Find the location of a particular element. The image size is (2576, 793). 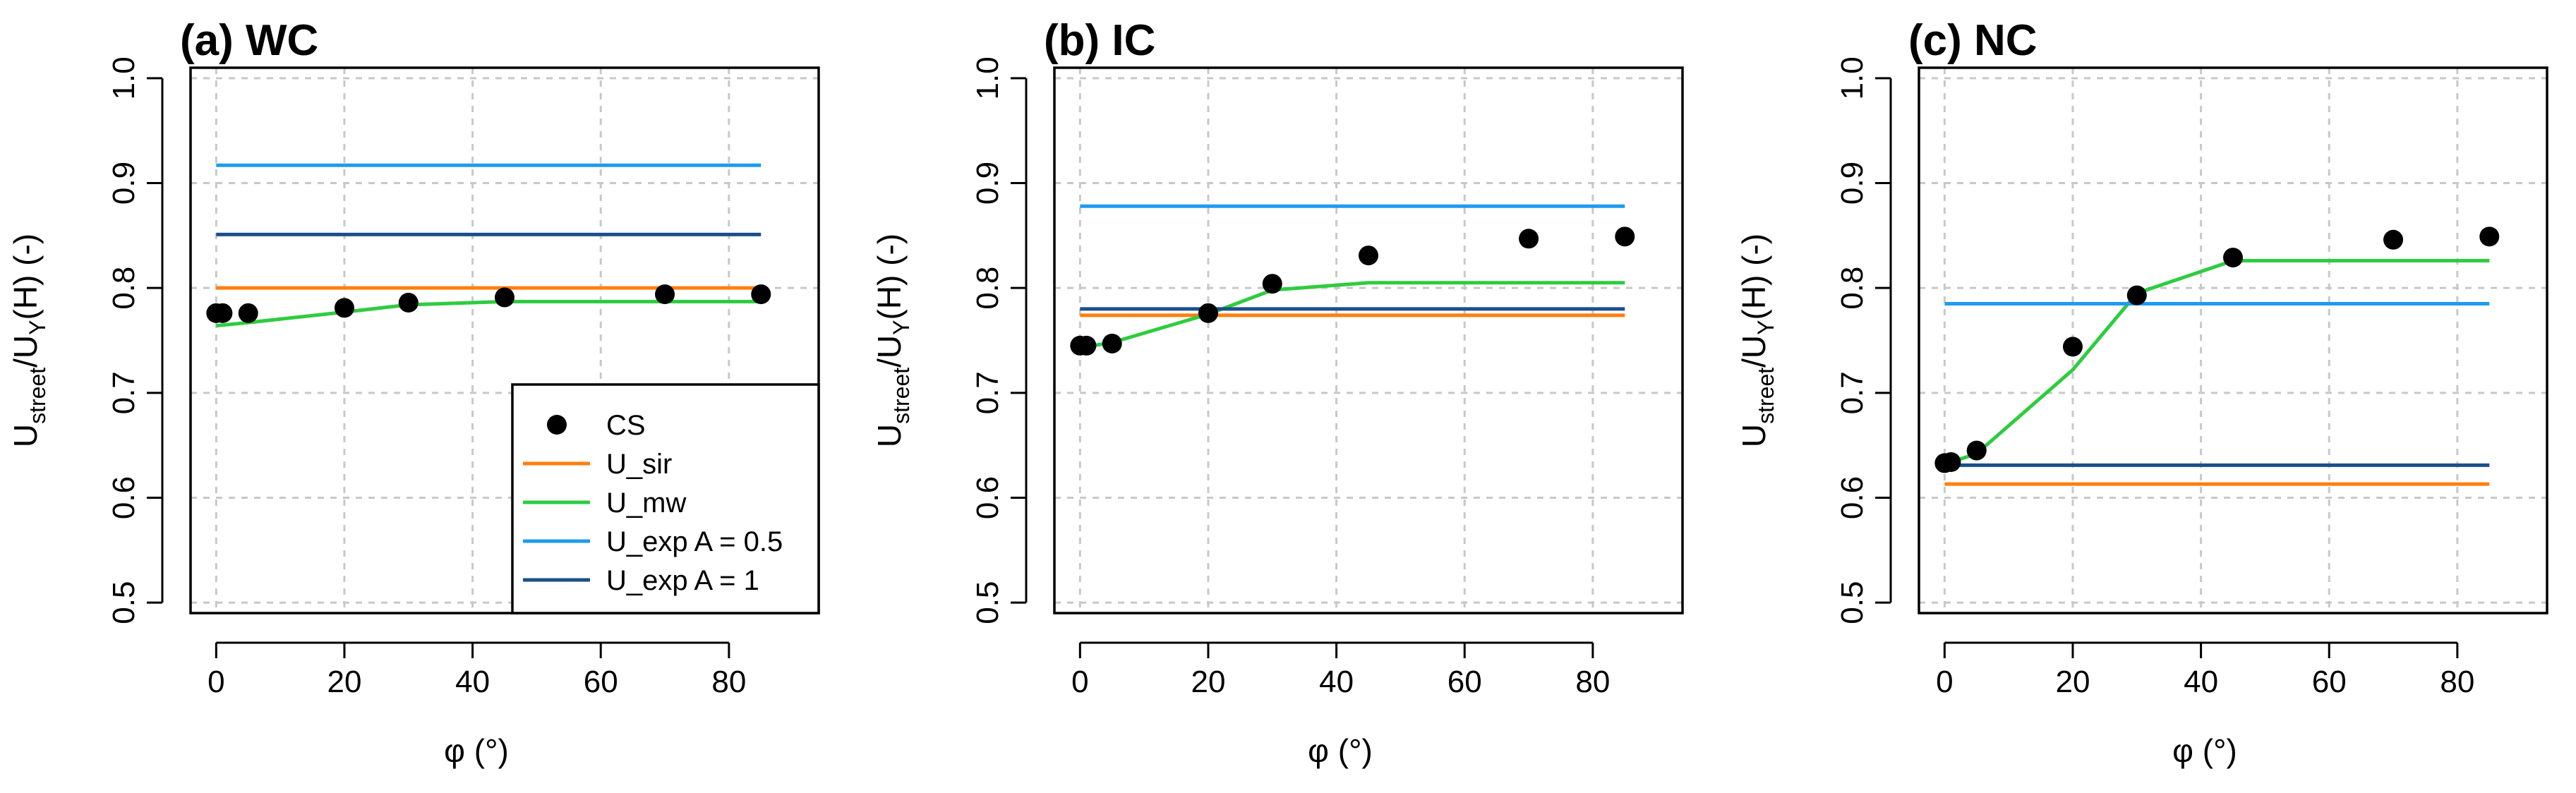

panel-title: (c) NC is located at coordinates (1973, 40).